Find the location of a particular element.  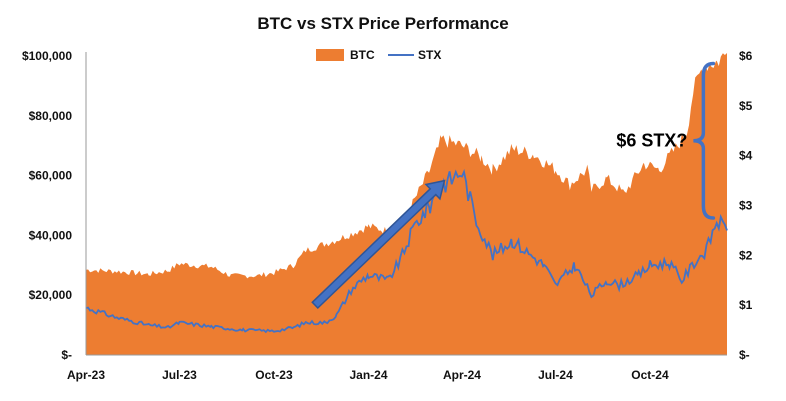

right-tick-label: $5 is located at coordinates (746, 106).